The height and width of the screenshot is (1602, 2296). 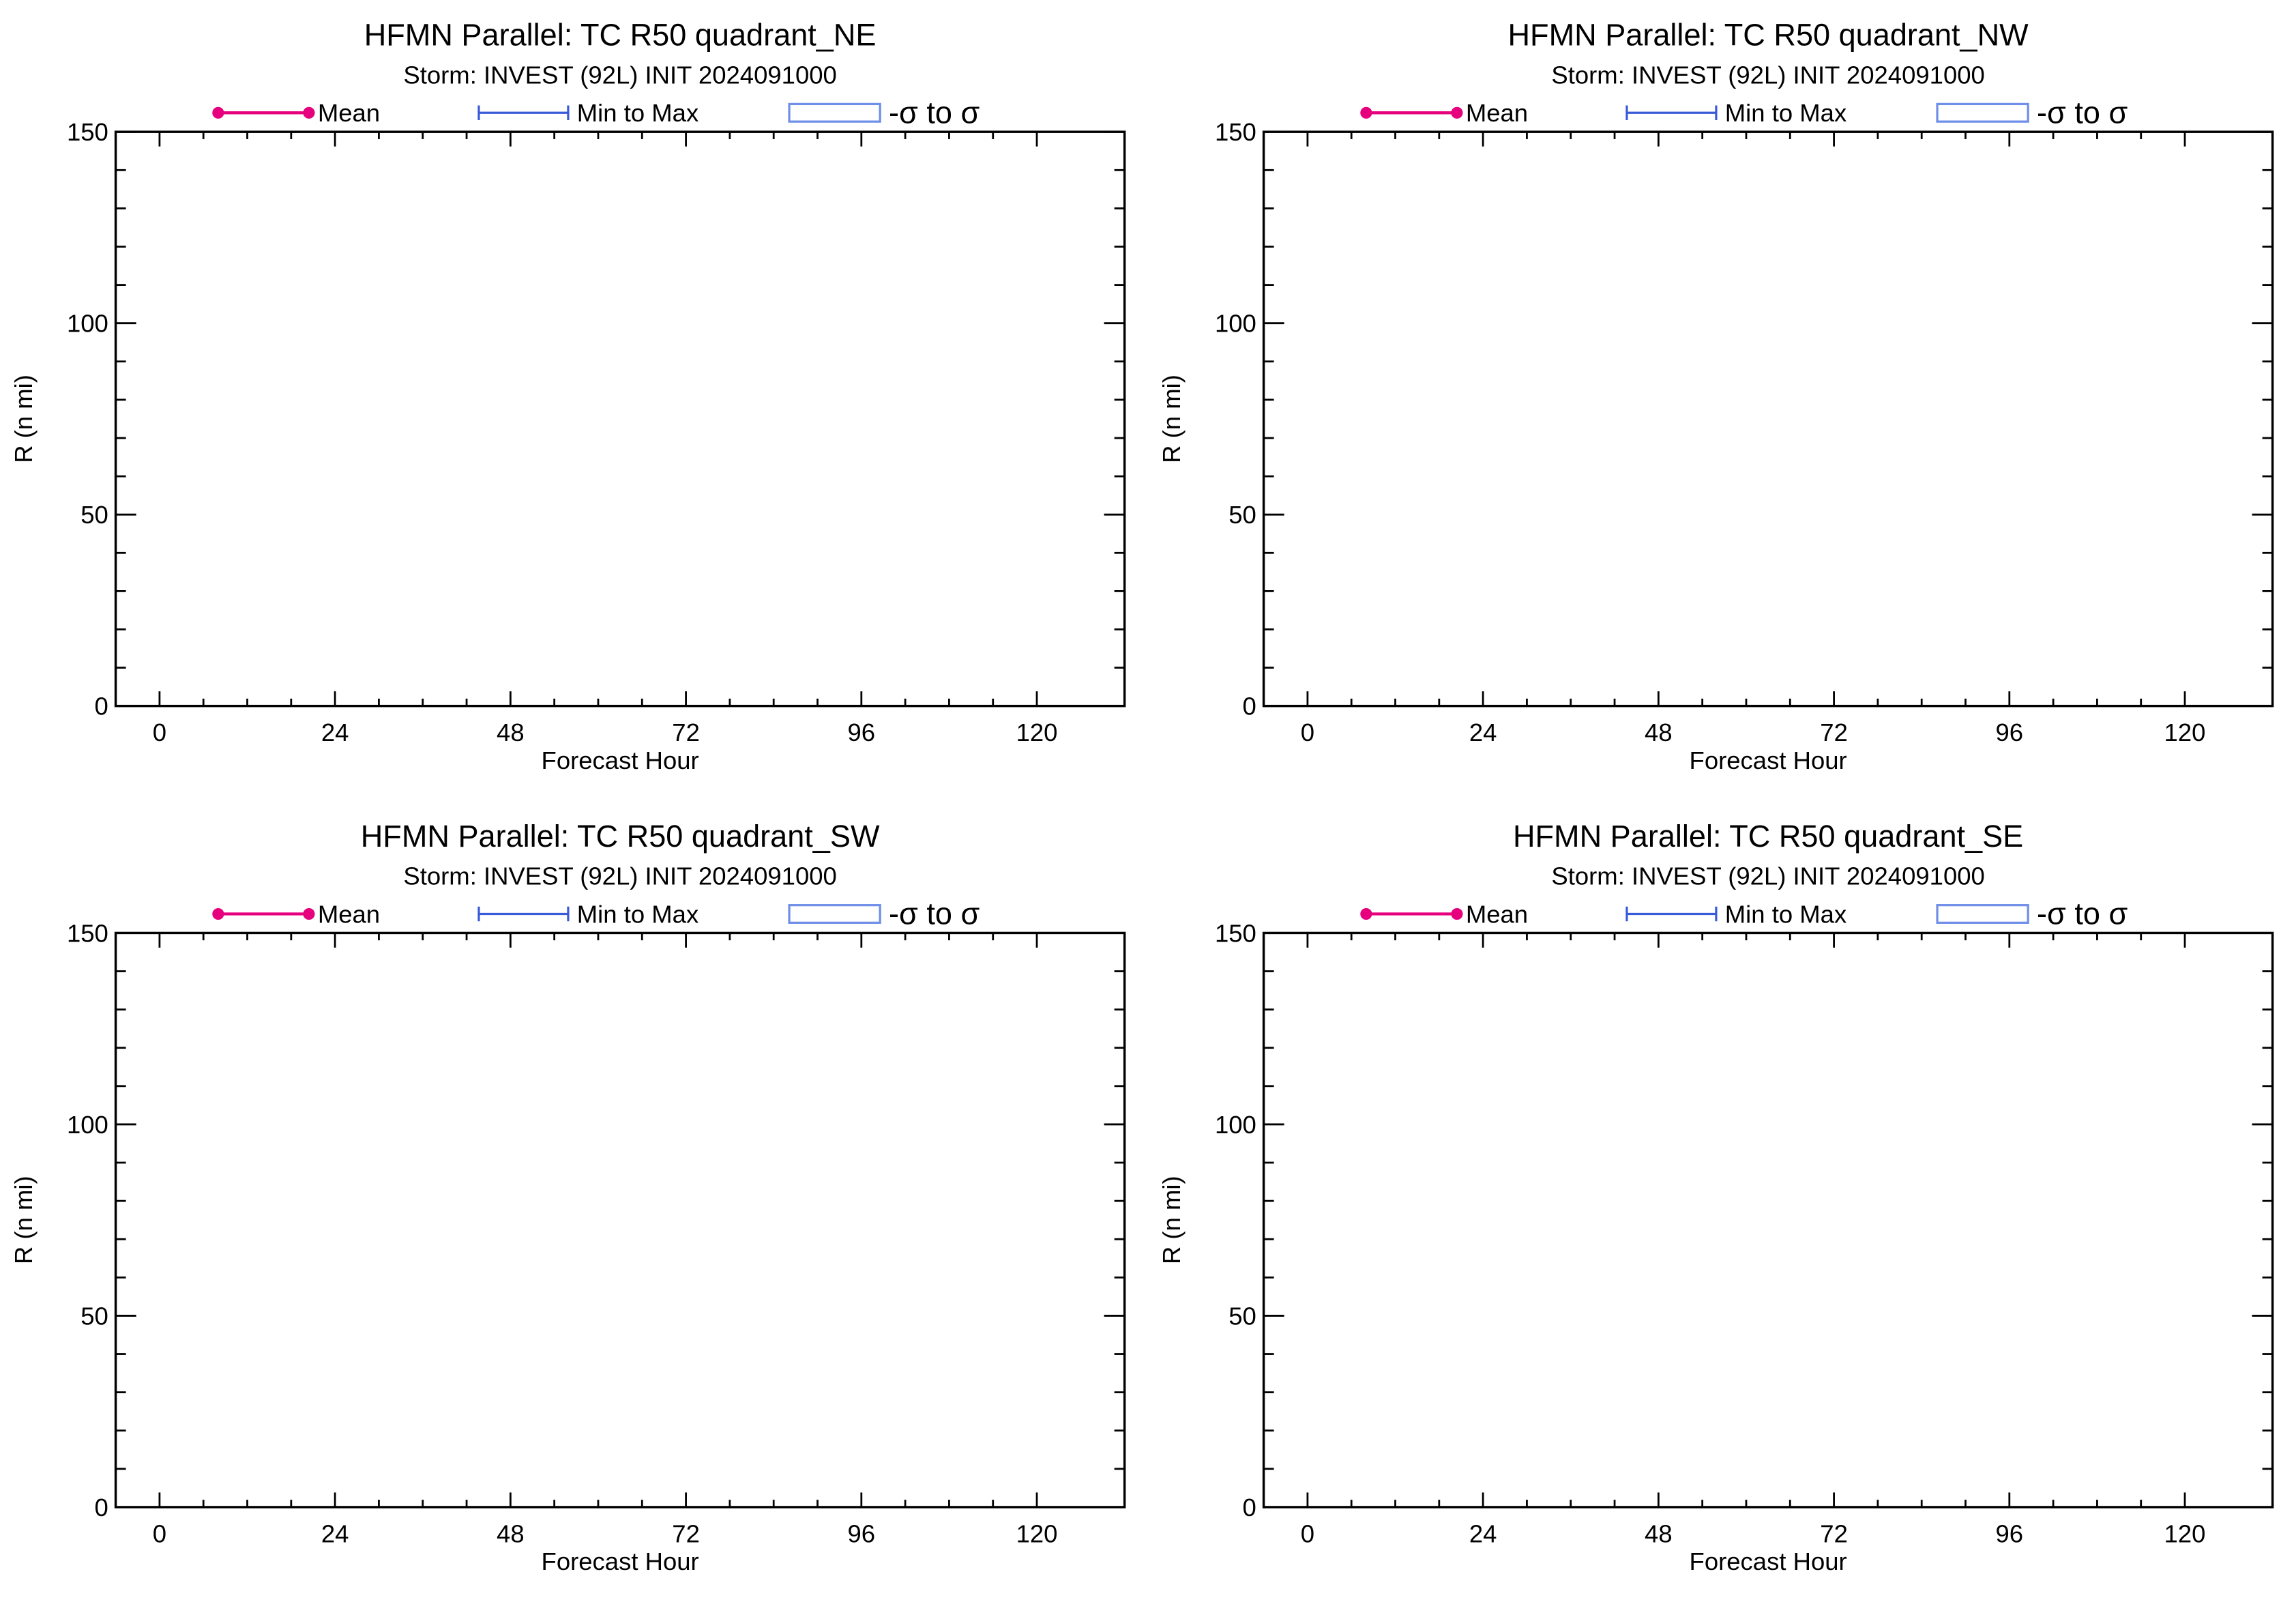 I want to click on chart-title: HFMN Parallel: TC R50 quadrant_SE, so click(x=1768, y=837).